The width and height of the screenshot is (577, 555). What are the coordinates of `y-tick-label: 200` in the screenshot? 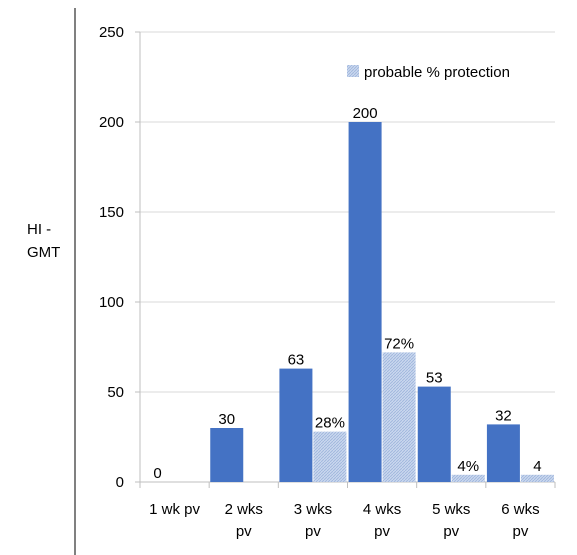 It's located at (111, 122).